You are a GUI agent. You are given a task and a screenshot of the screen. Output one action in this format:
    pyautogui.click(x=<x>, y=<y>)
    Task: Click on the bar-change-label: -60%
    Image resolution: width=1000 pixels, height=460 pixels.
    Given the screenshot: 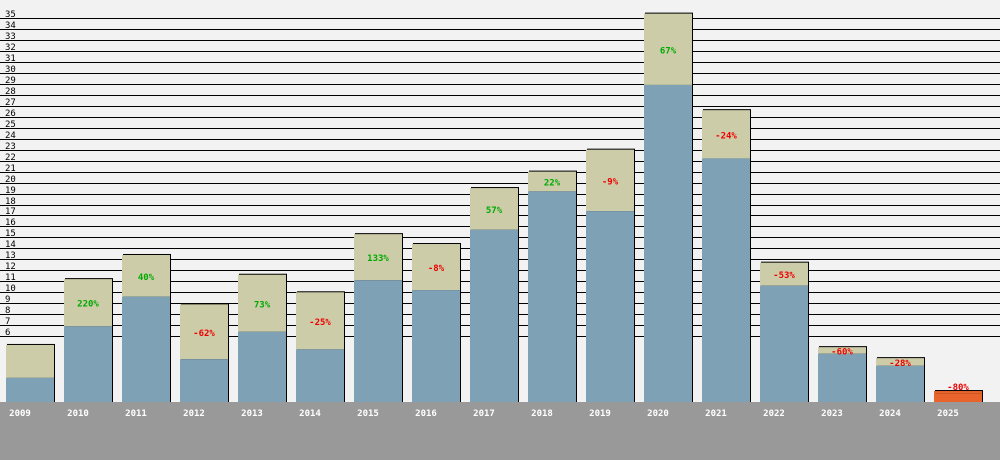 What is the action you would take?
    pyautogui.click(x=842, y=352)
    